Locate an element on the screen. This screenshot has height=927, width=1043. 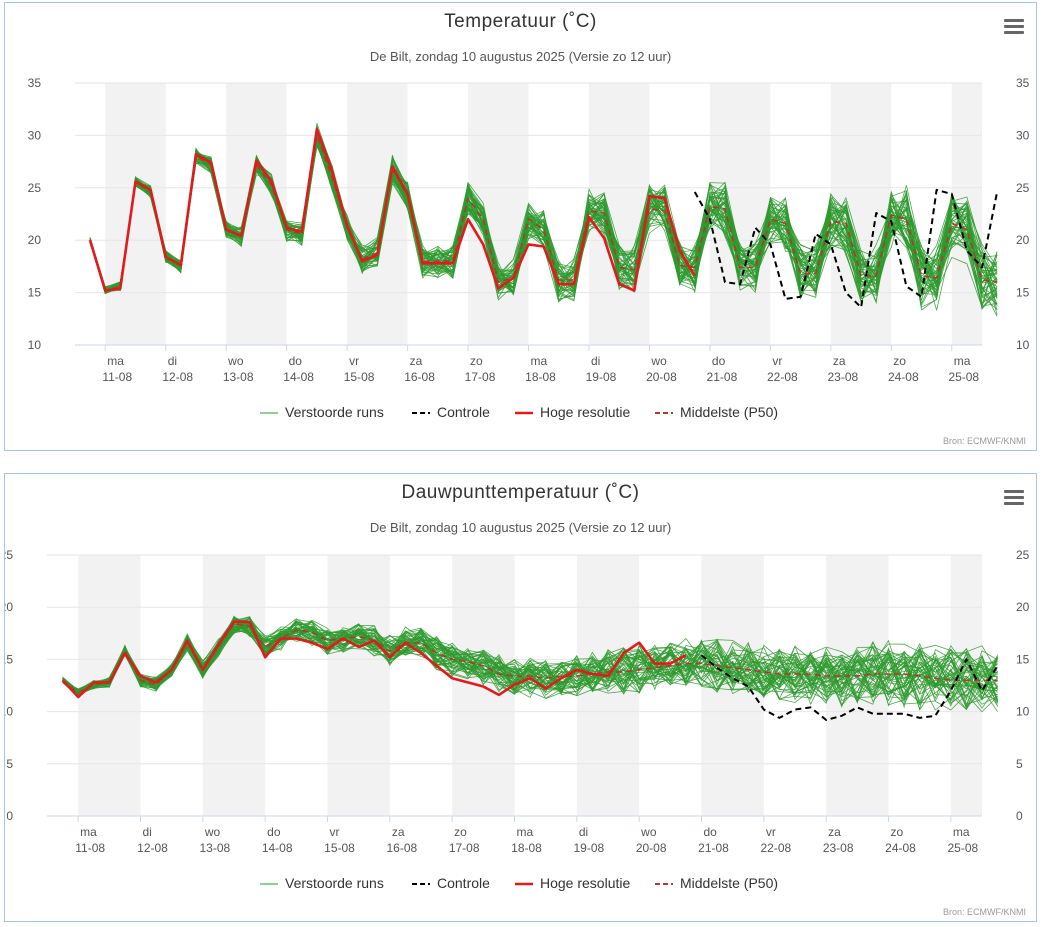
y-tick-label-right: 10 is located at coordinates (1023, 345).